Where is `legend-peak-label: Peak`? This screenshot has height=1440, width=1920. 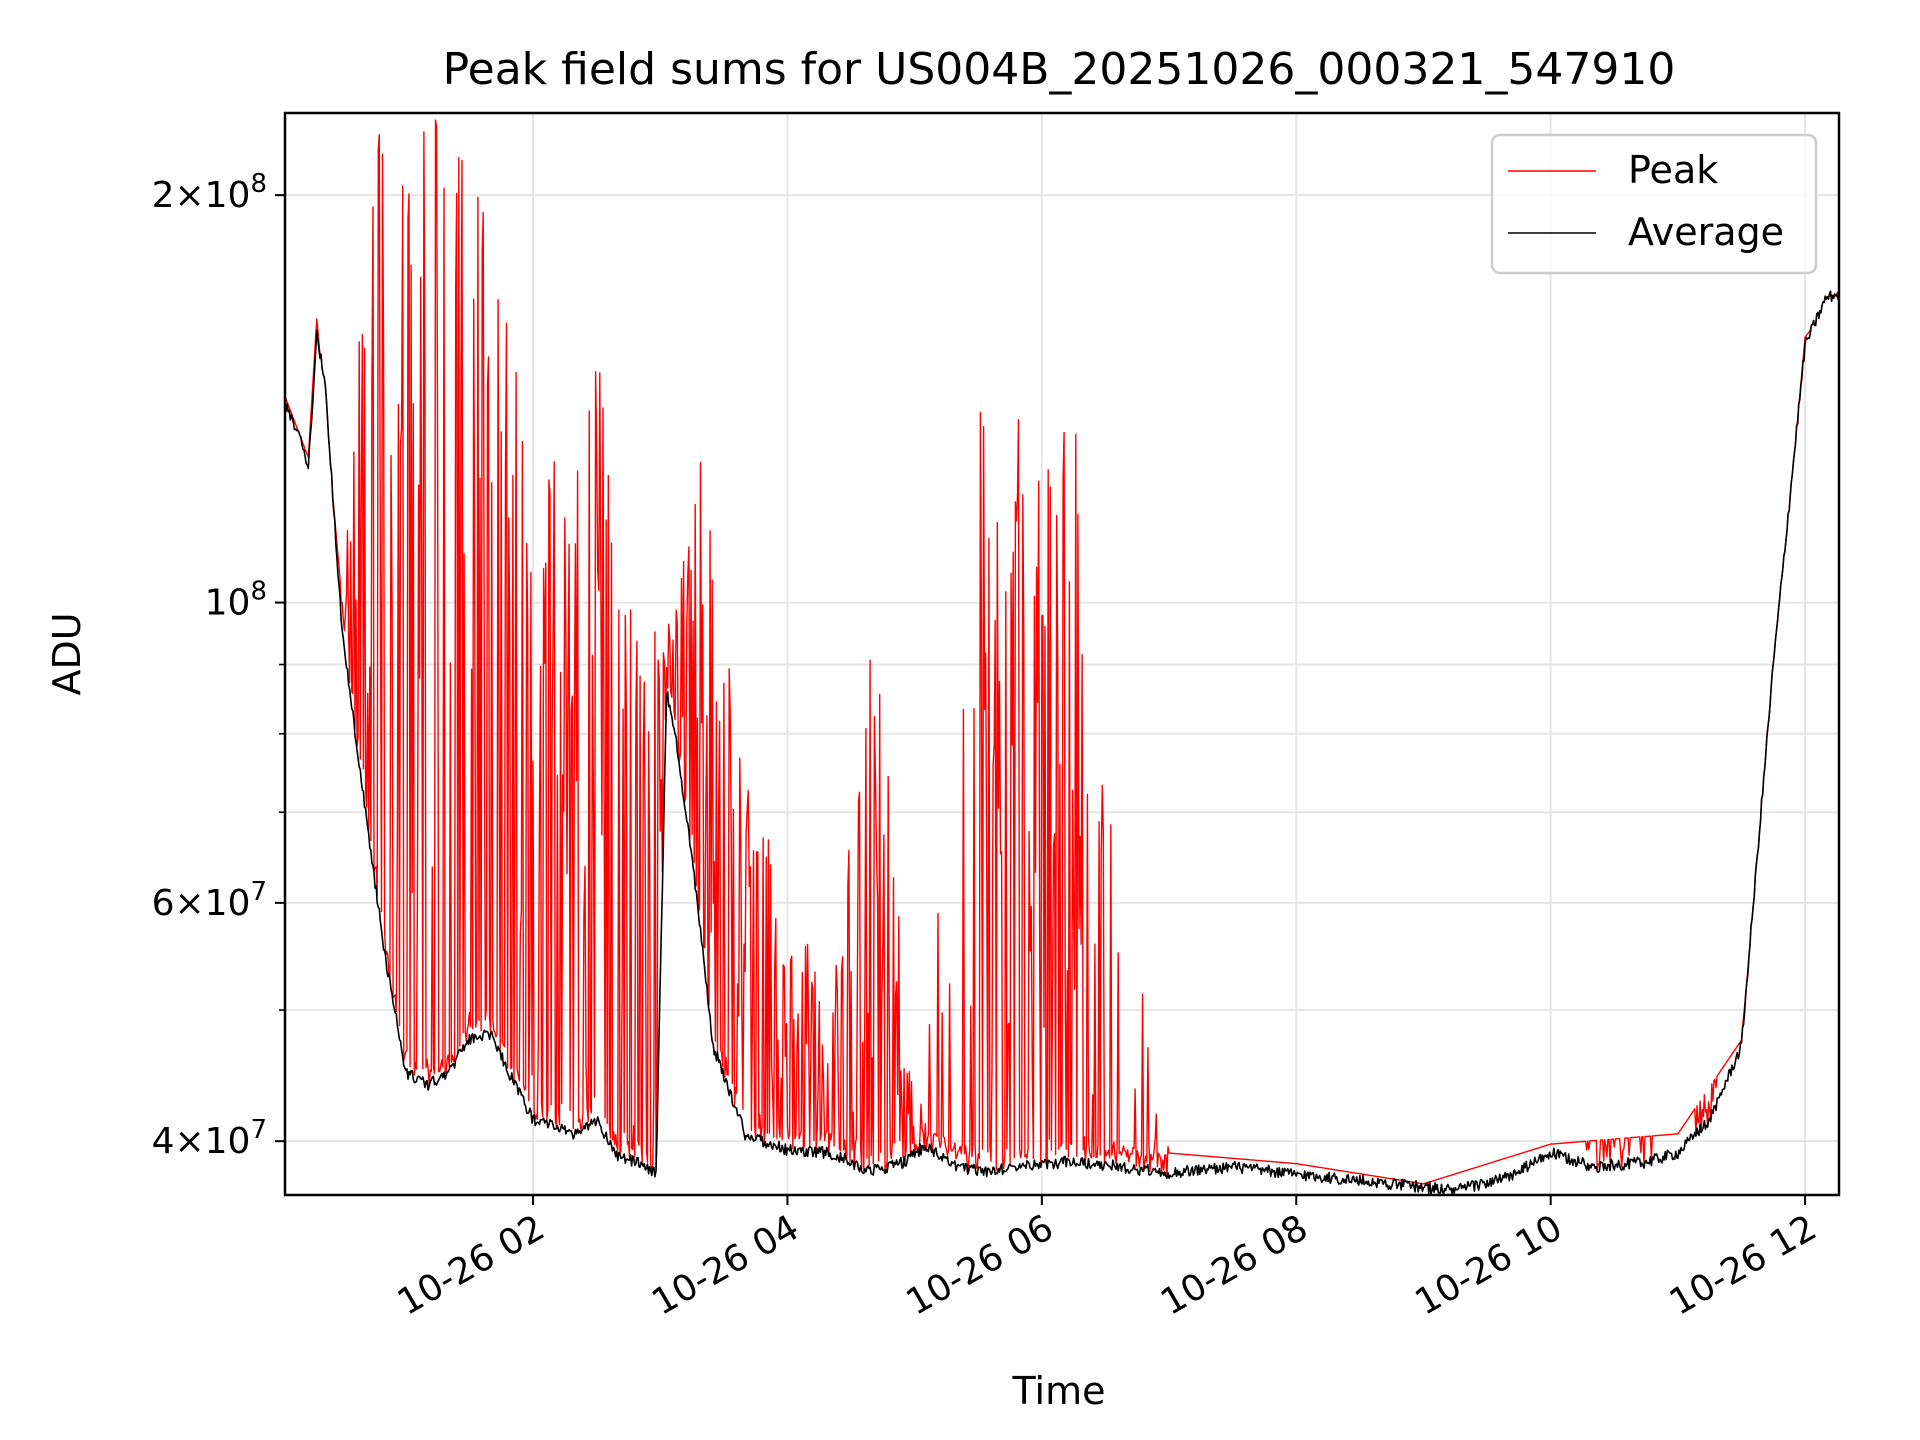
legend-peak-label: Peak is located at coordinates (1673, 170).